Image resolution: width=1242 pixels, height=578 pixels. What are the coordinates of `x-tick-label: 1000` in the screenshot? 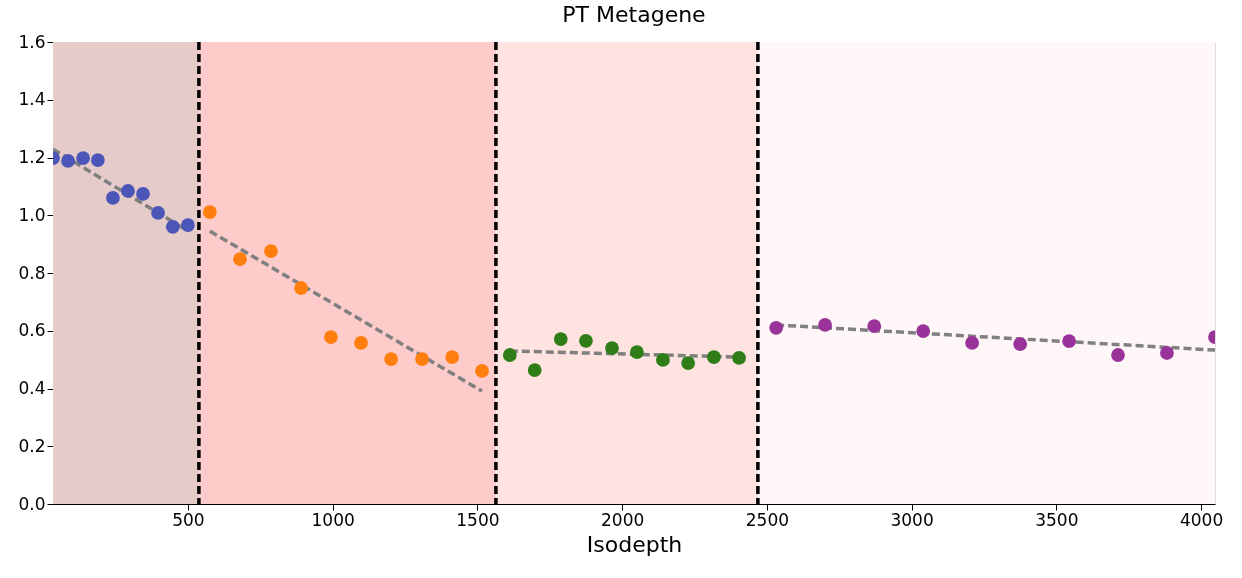 It's located at (333, 519).